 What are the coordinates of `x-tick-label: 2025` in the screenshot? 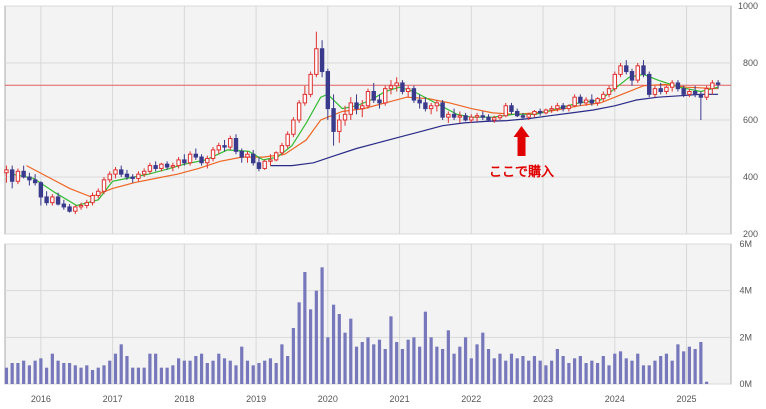 It's located at (687, 399).